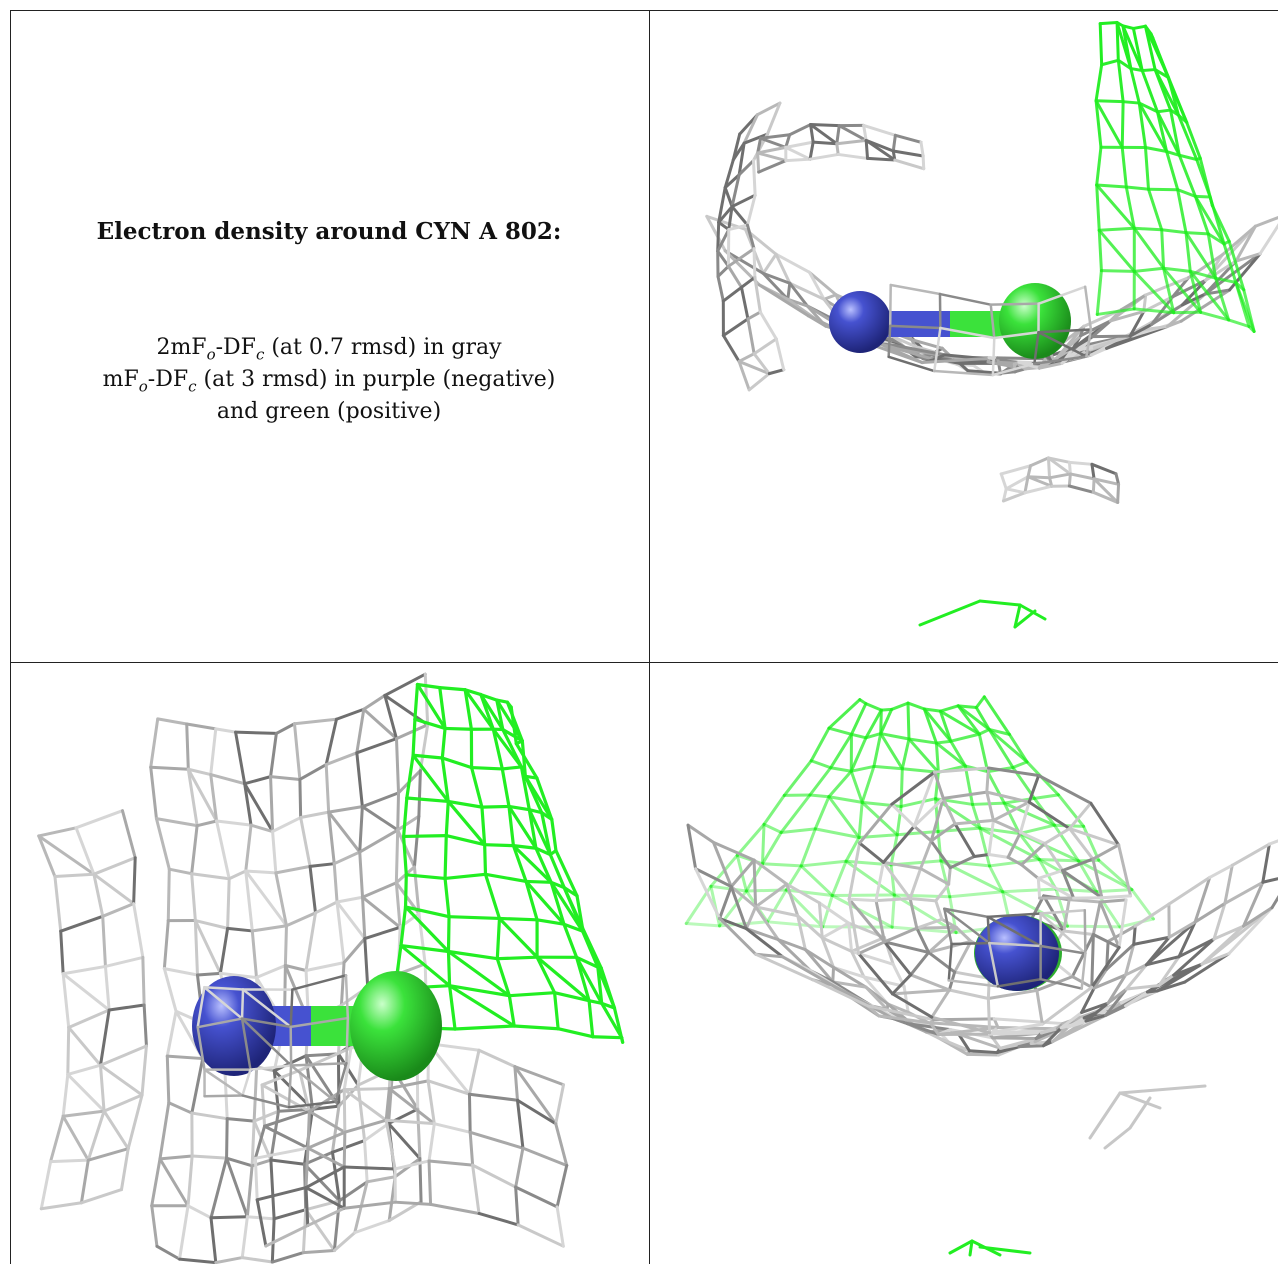  Describe the element at coordinates (234, 1026) in the screenshot. I see `nitrogen-atom` at that location.